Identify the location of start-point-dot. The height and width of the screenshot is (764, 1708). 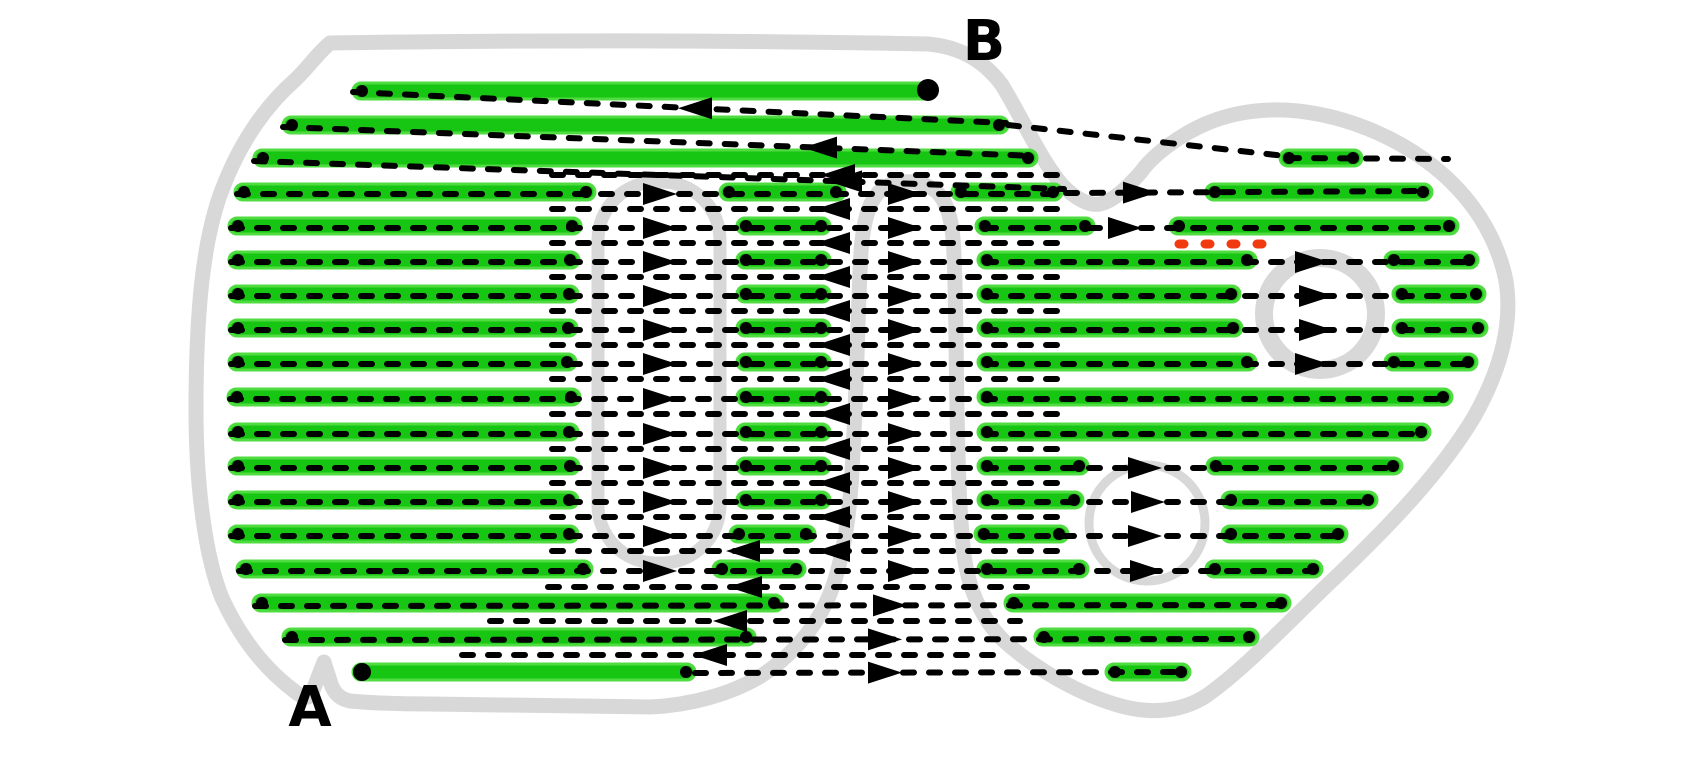
(362, 672).